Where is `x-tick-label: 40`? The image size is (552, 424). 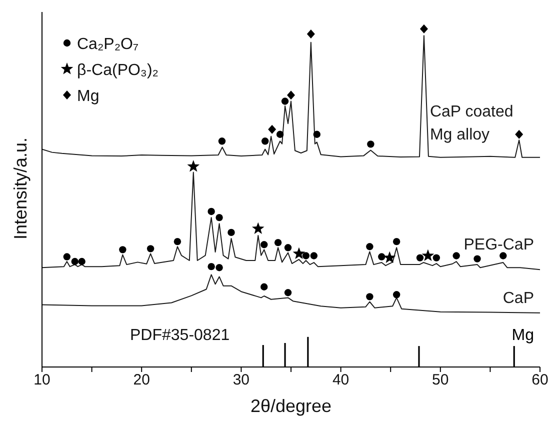 x-tick-label: 40 is located at coordinates (341, 380).